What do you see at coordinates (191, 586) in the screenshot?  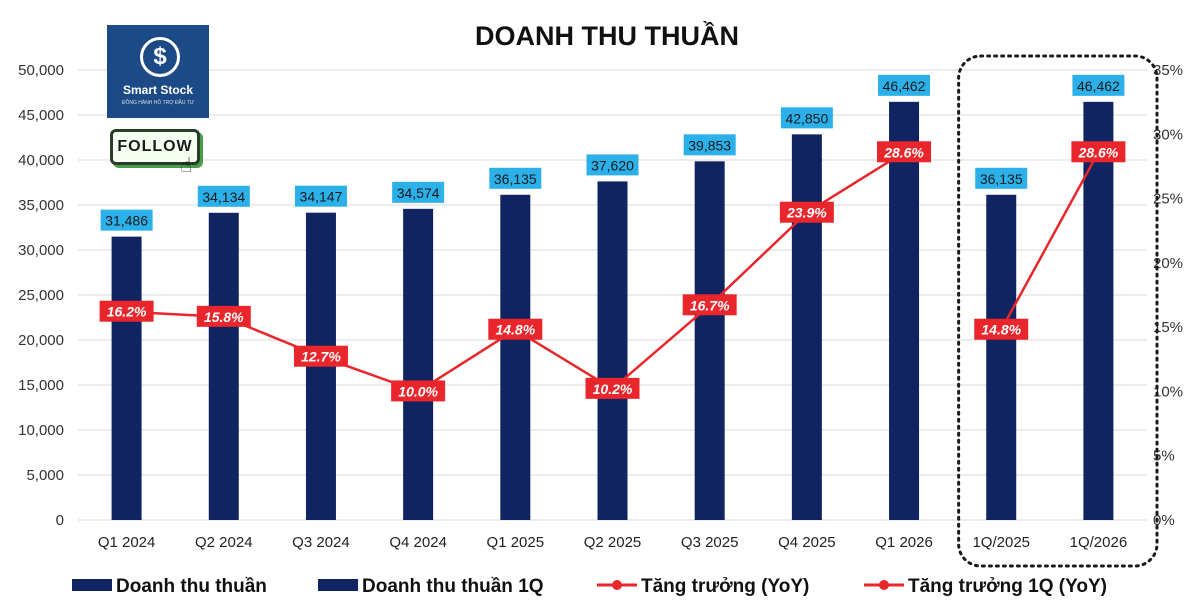 I see `legend-label: Doanh thu thuần` at bounding box center [191, 586].